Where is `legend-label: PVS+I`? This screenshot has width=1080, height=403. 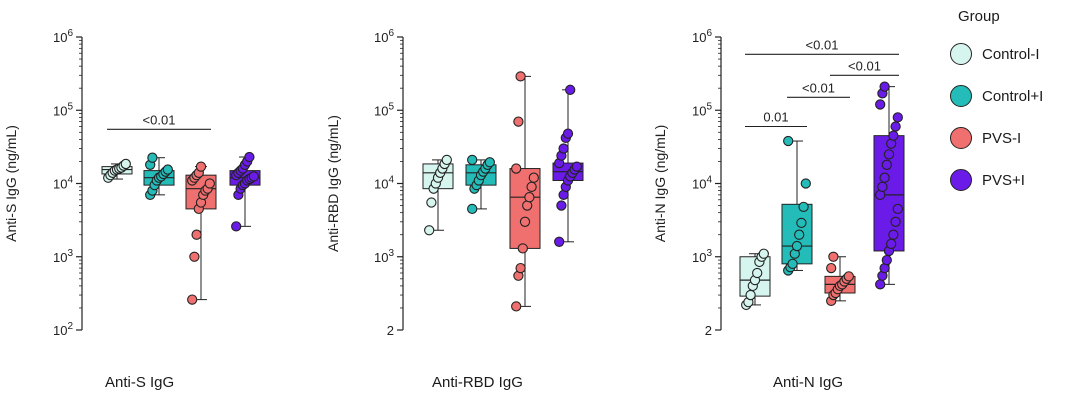
legend-label: PVS+I is located at coordinates (1003, 180).